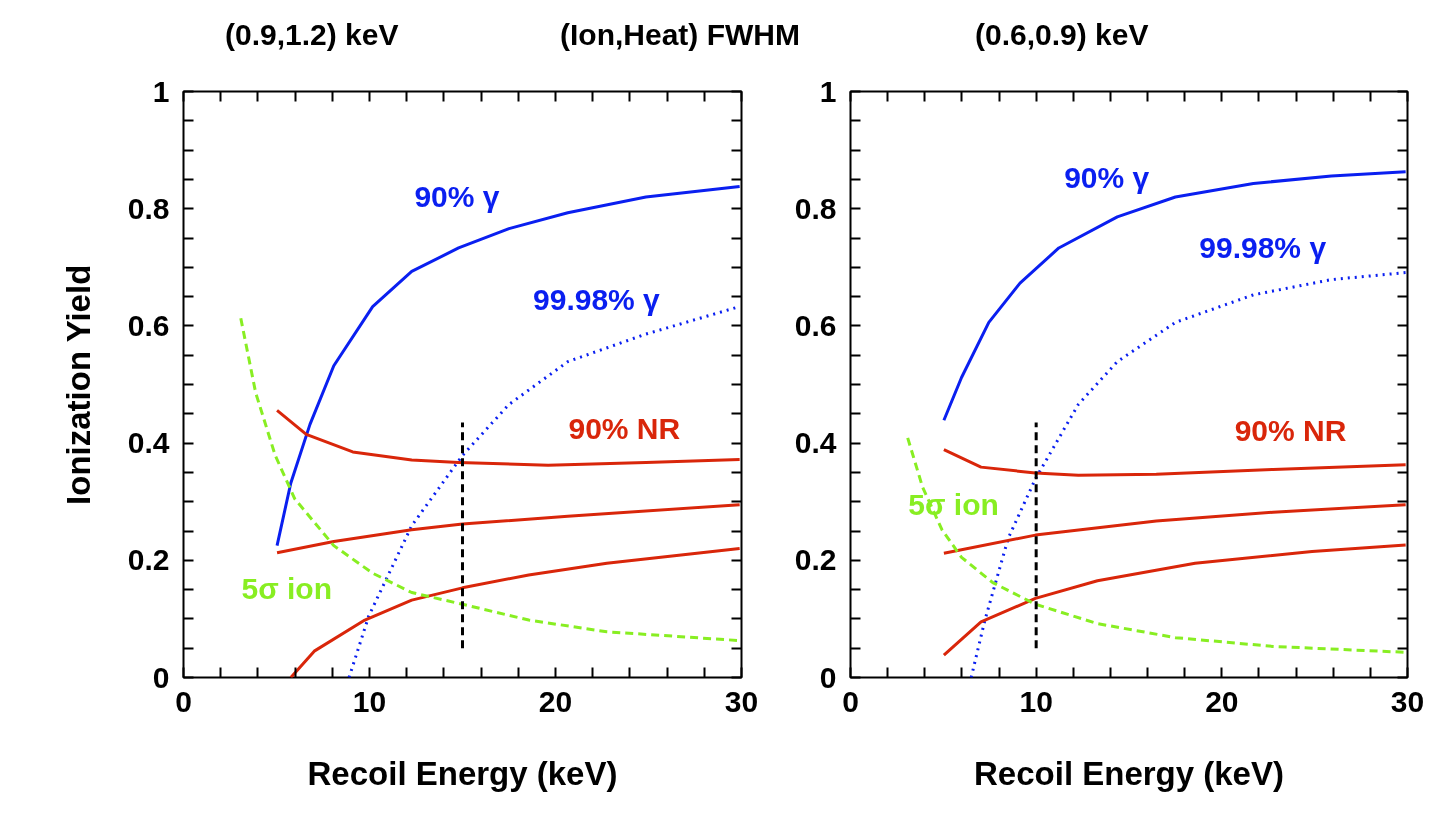 Image resolution: width=1435 pixels, height=815 pixels. I want to click on y-axis-title: Ionization Yield, so click(78, 384).